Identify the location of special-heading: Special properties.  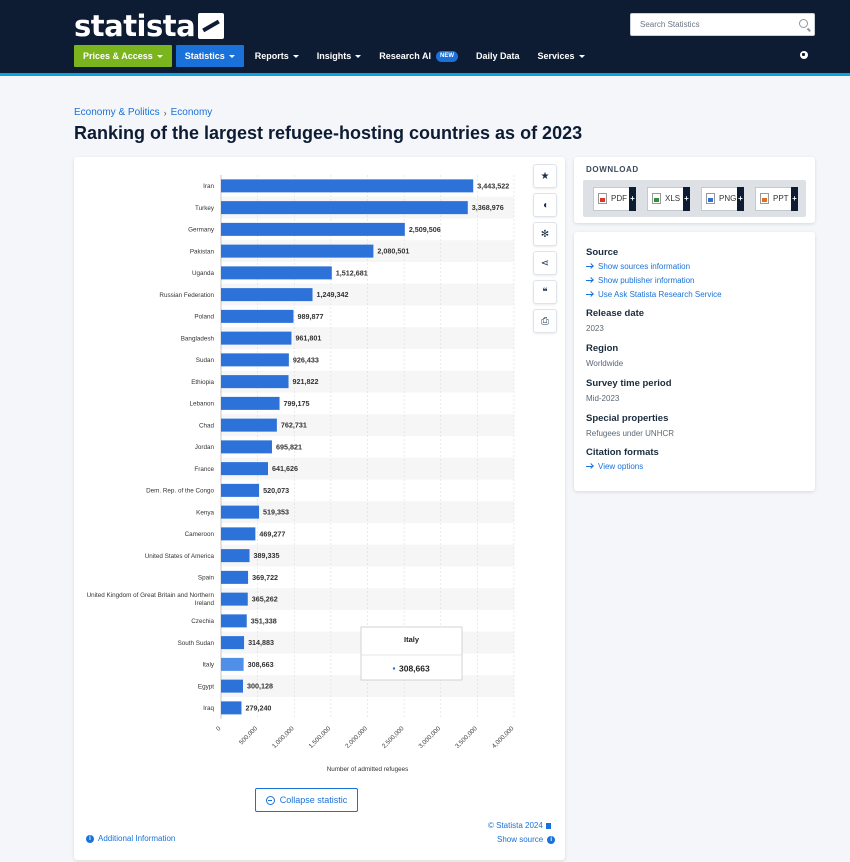
(627, 418).